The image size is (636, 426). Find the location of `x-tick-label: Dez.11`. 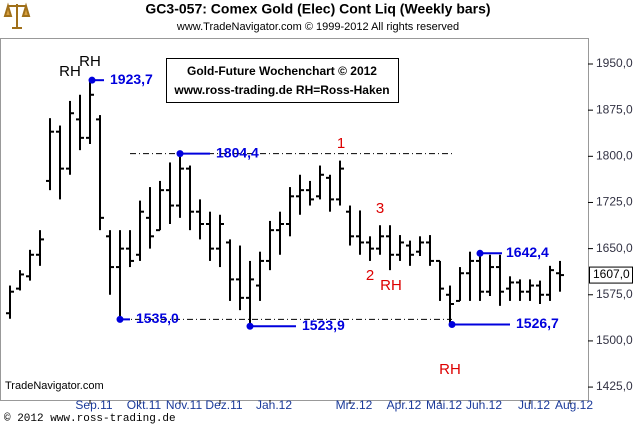

x-tick-label: Dez.11 is located at coordinates (223, 405).